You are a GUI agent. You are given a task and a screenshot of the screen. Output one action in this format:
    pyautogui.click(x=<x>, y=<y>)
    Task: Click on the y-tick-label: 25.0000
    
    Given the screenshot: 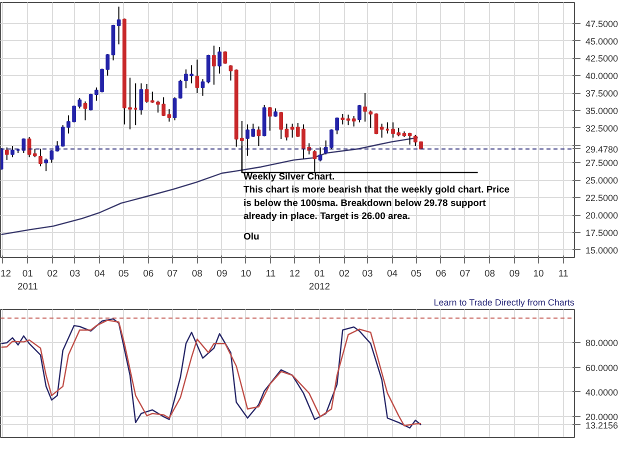 What is the action you would take?
    pyautogui.click(x=602, y=181)
    